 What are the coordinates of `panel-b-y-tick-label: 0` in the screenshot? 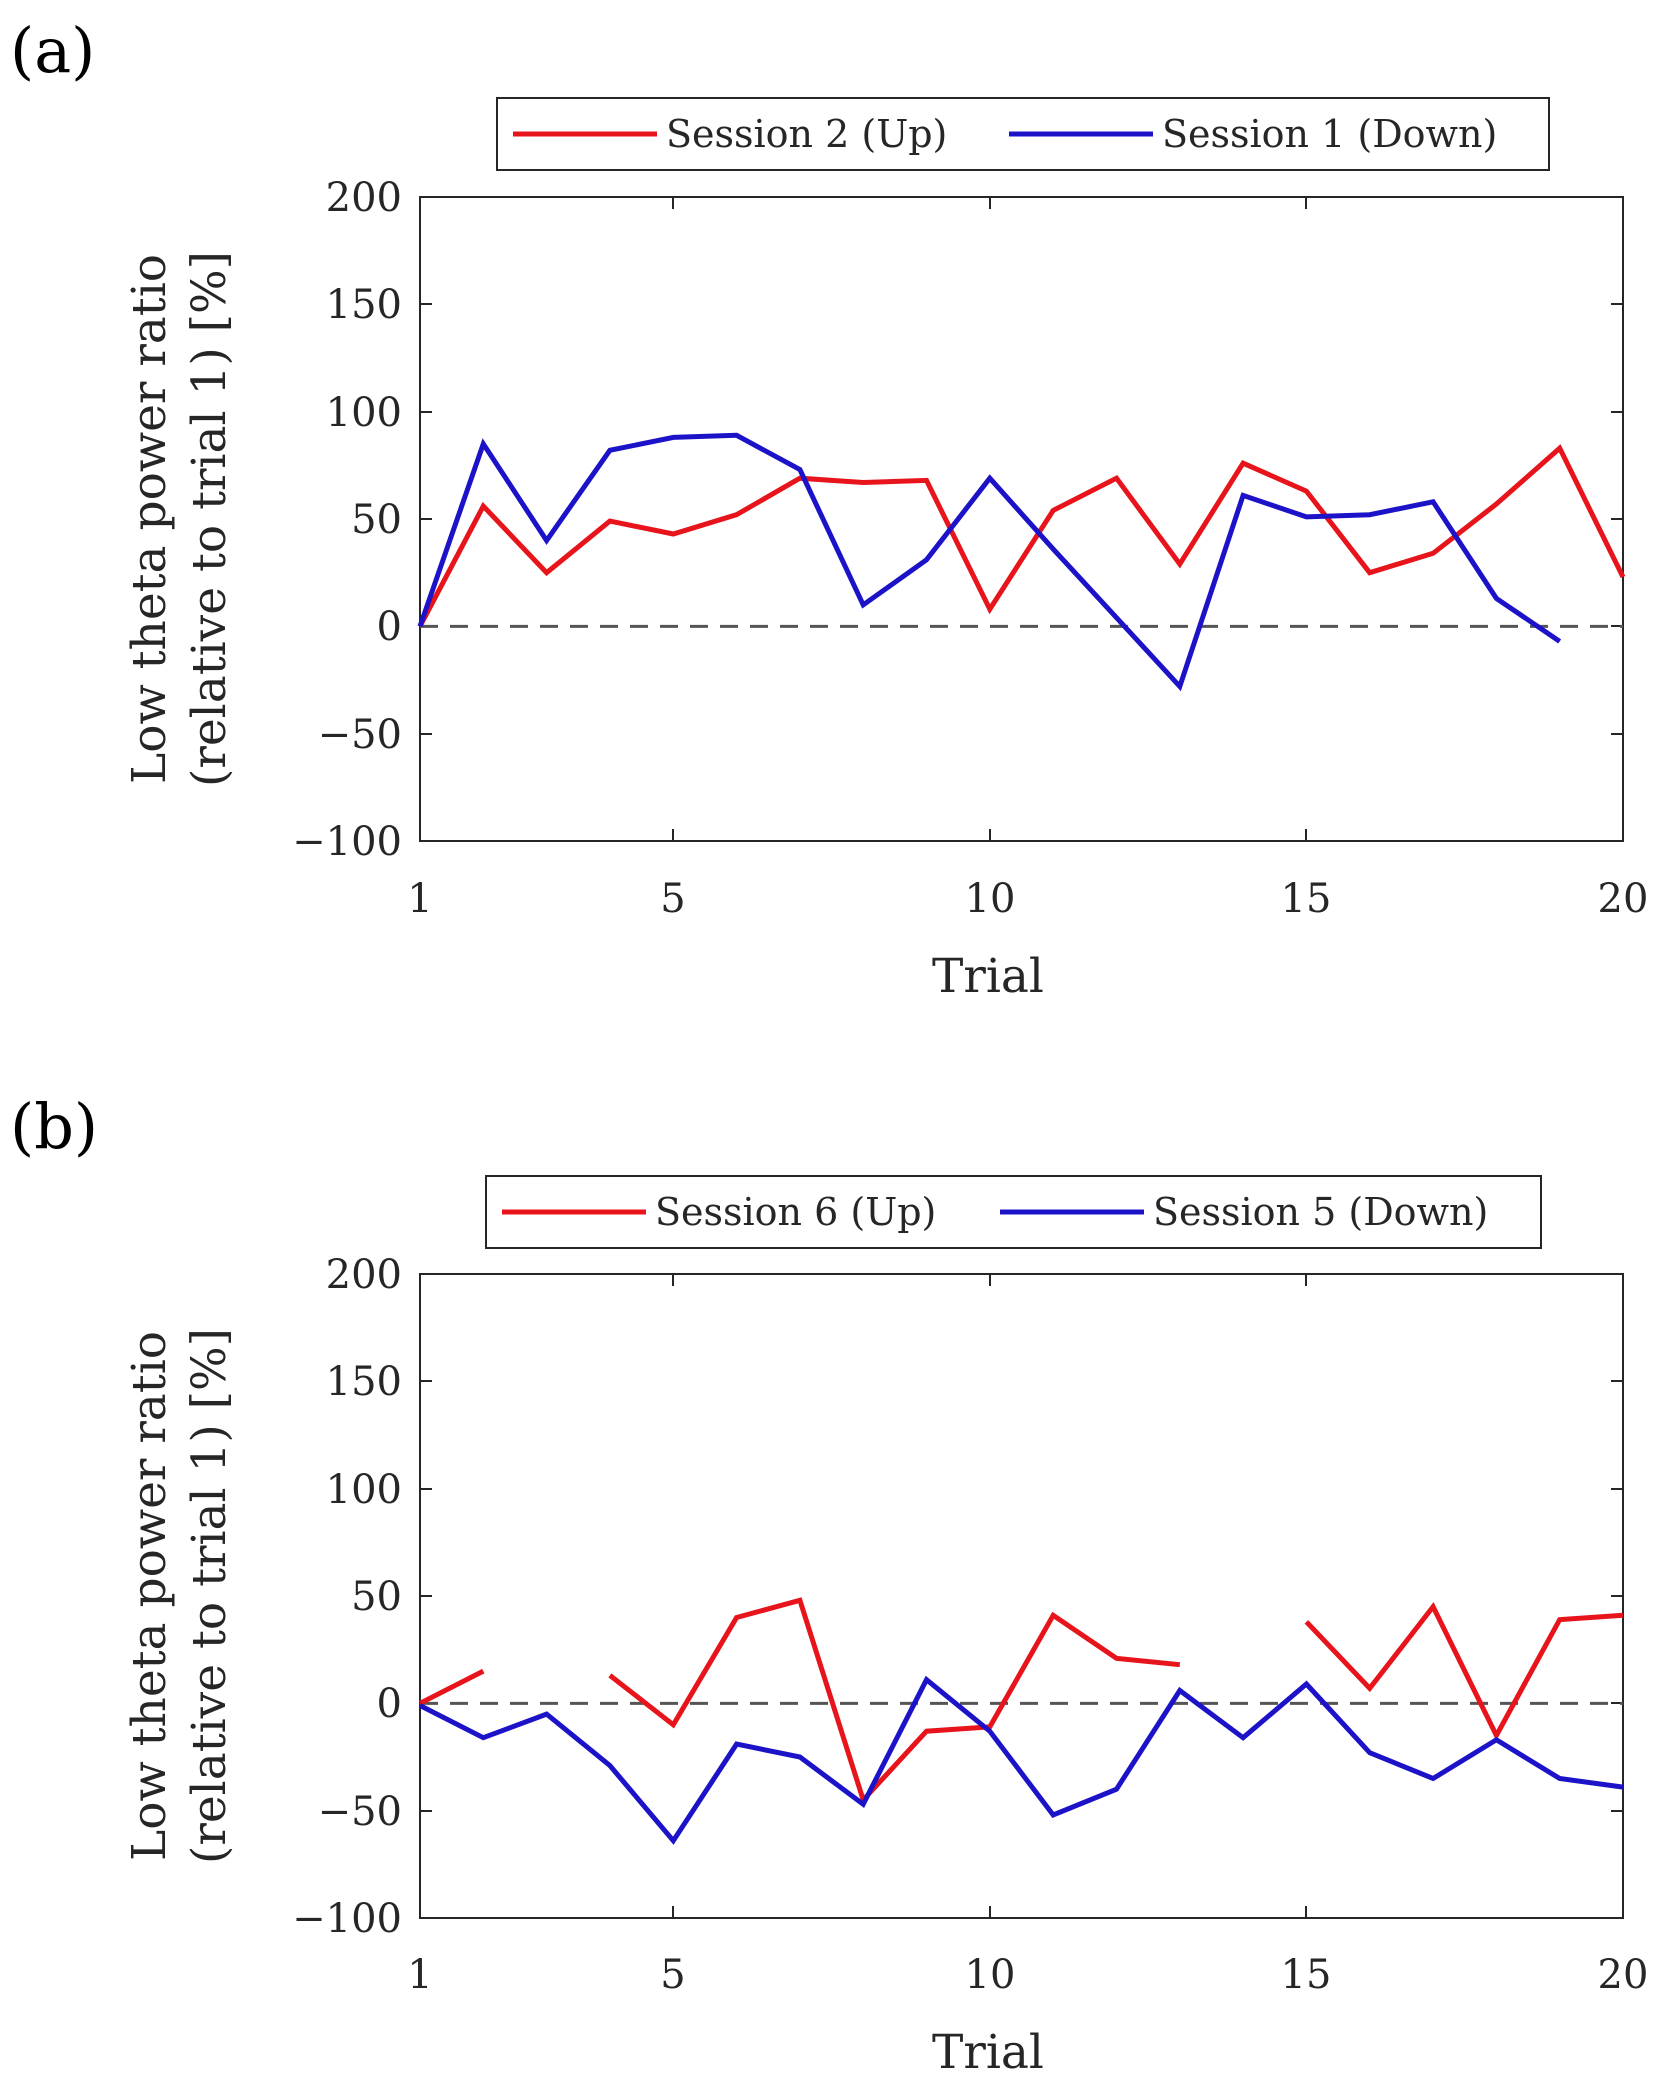 It's located at (389, 1704).